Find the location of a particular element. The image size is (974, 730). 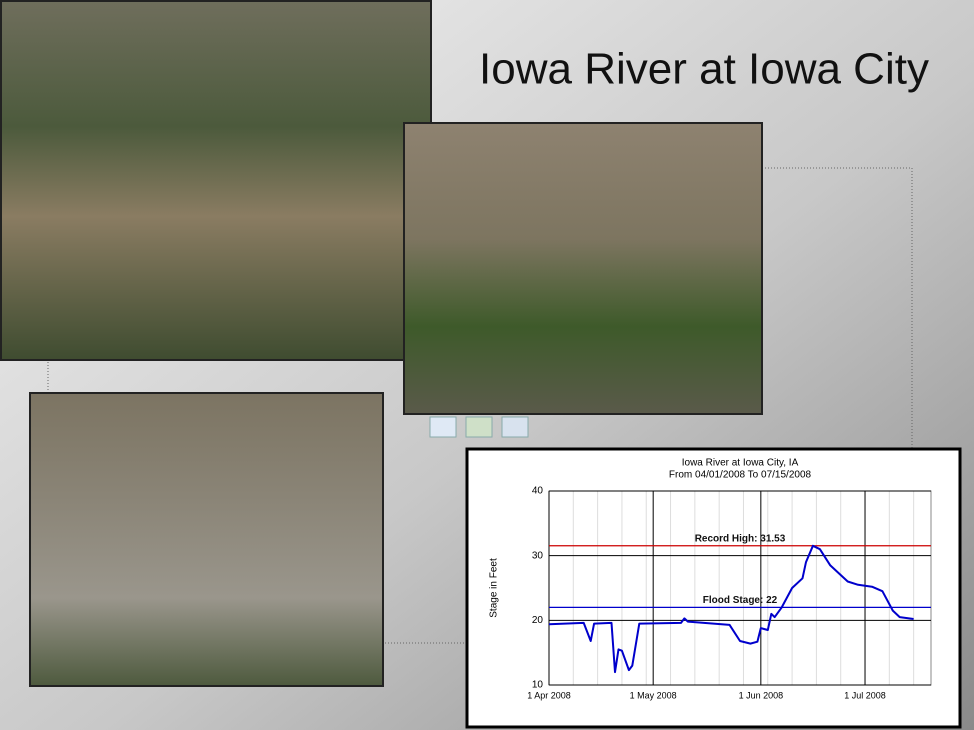

x-tick-label: 1 Jul 2008 is located at coordinates (865, 695).